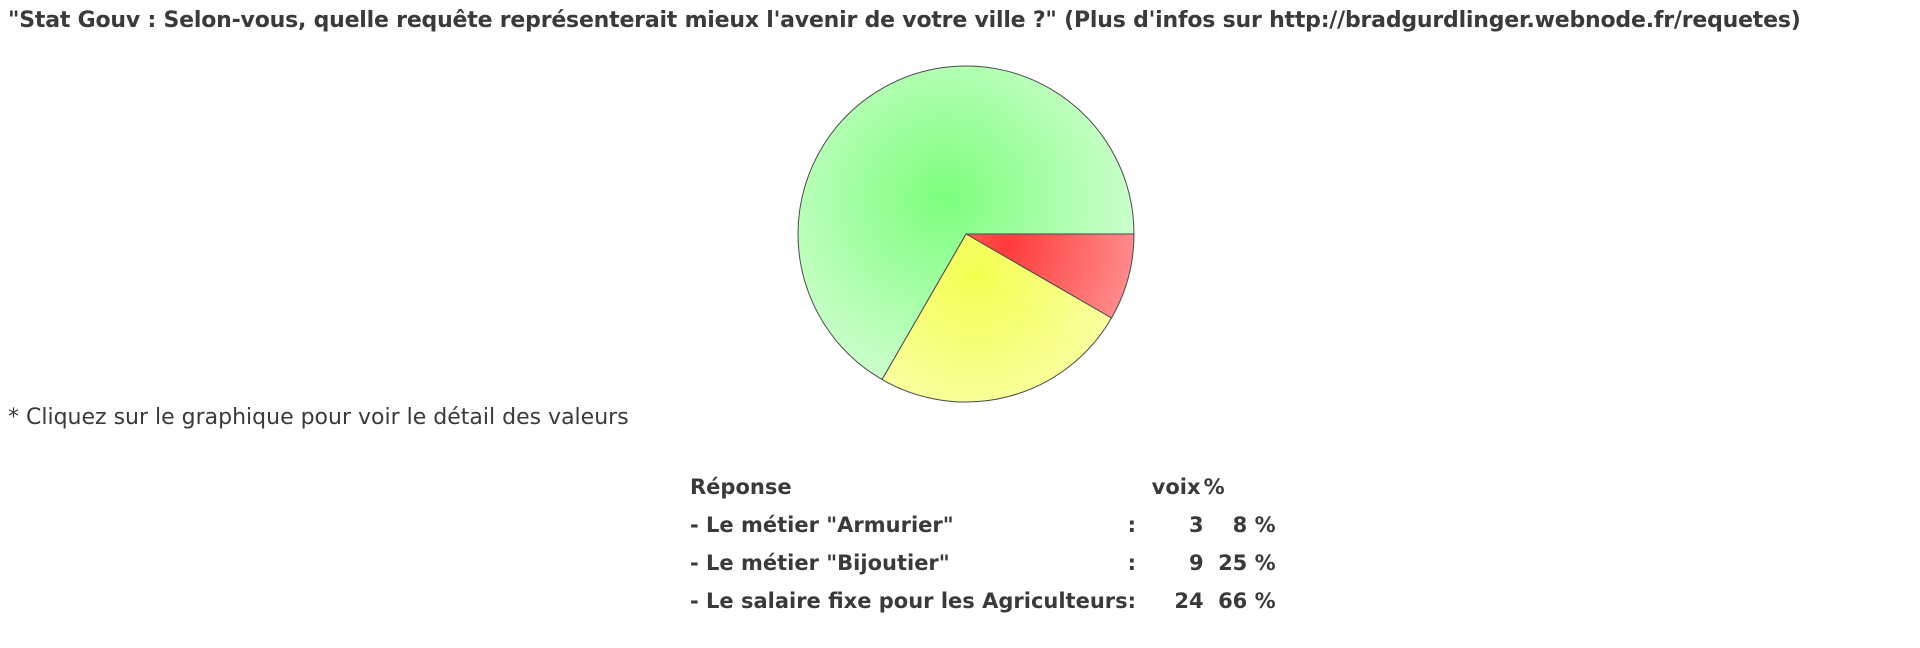  What do you see at coordinates (983, 487) in the screenshot?
I see `table-header-row: Réponse voix %` at bounding box center [983, 487].